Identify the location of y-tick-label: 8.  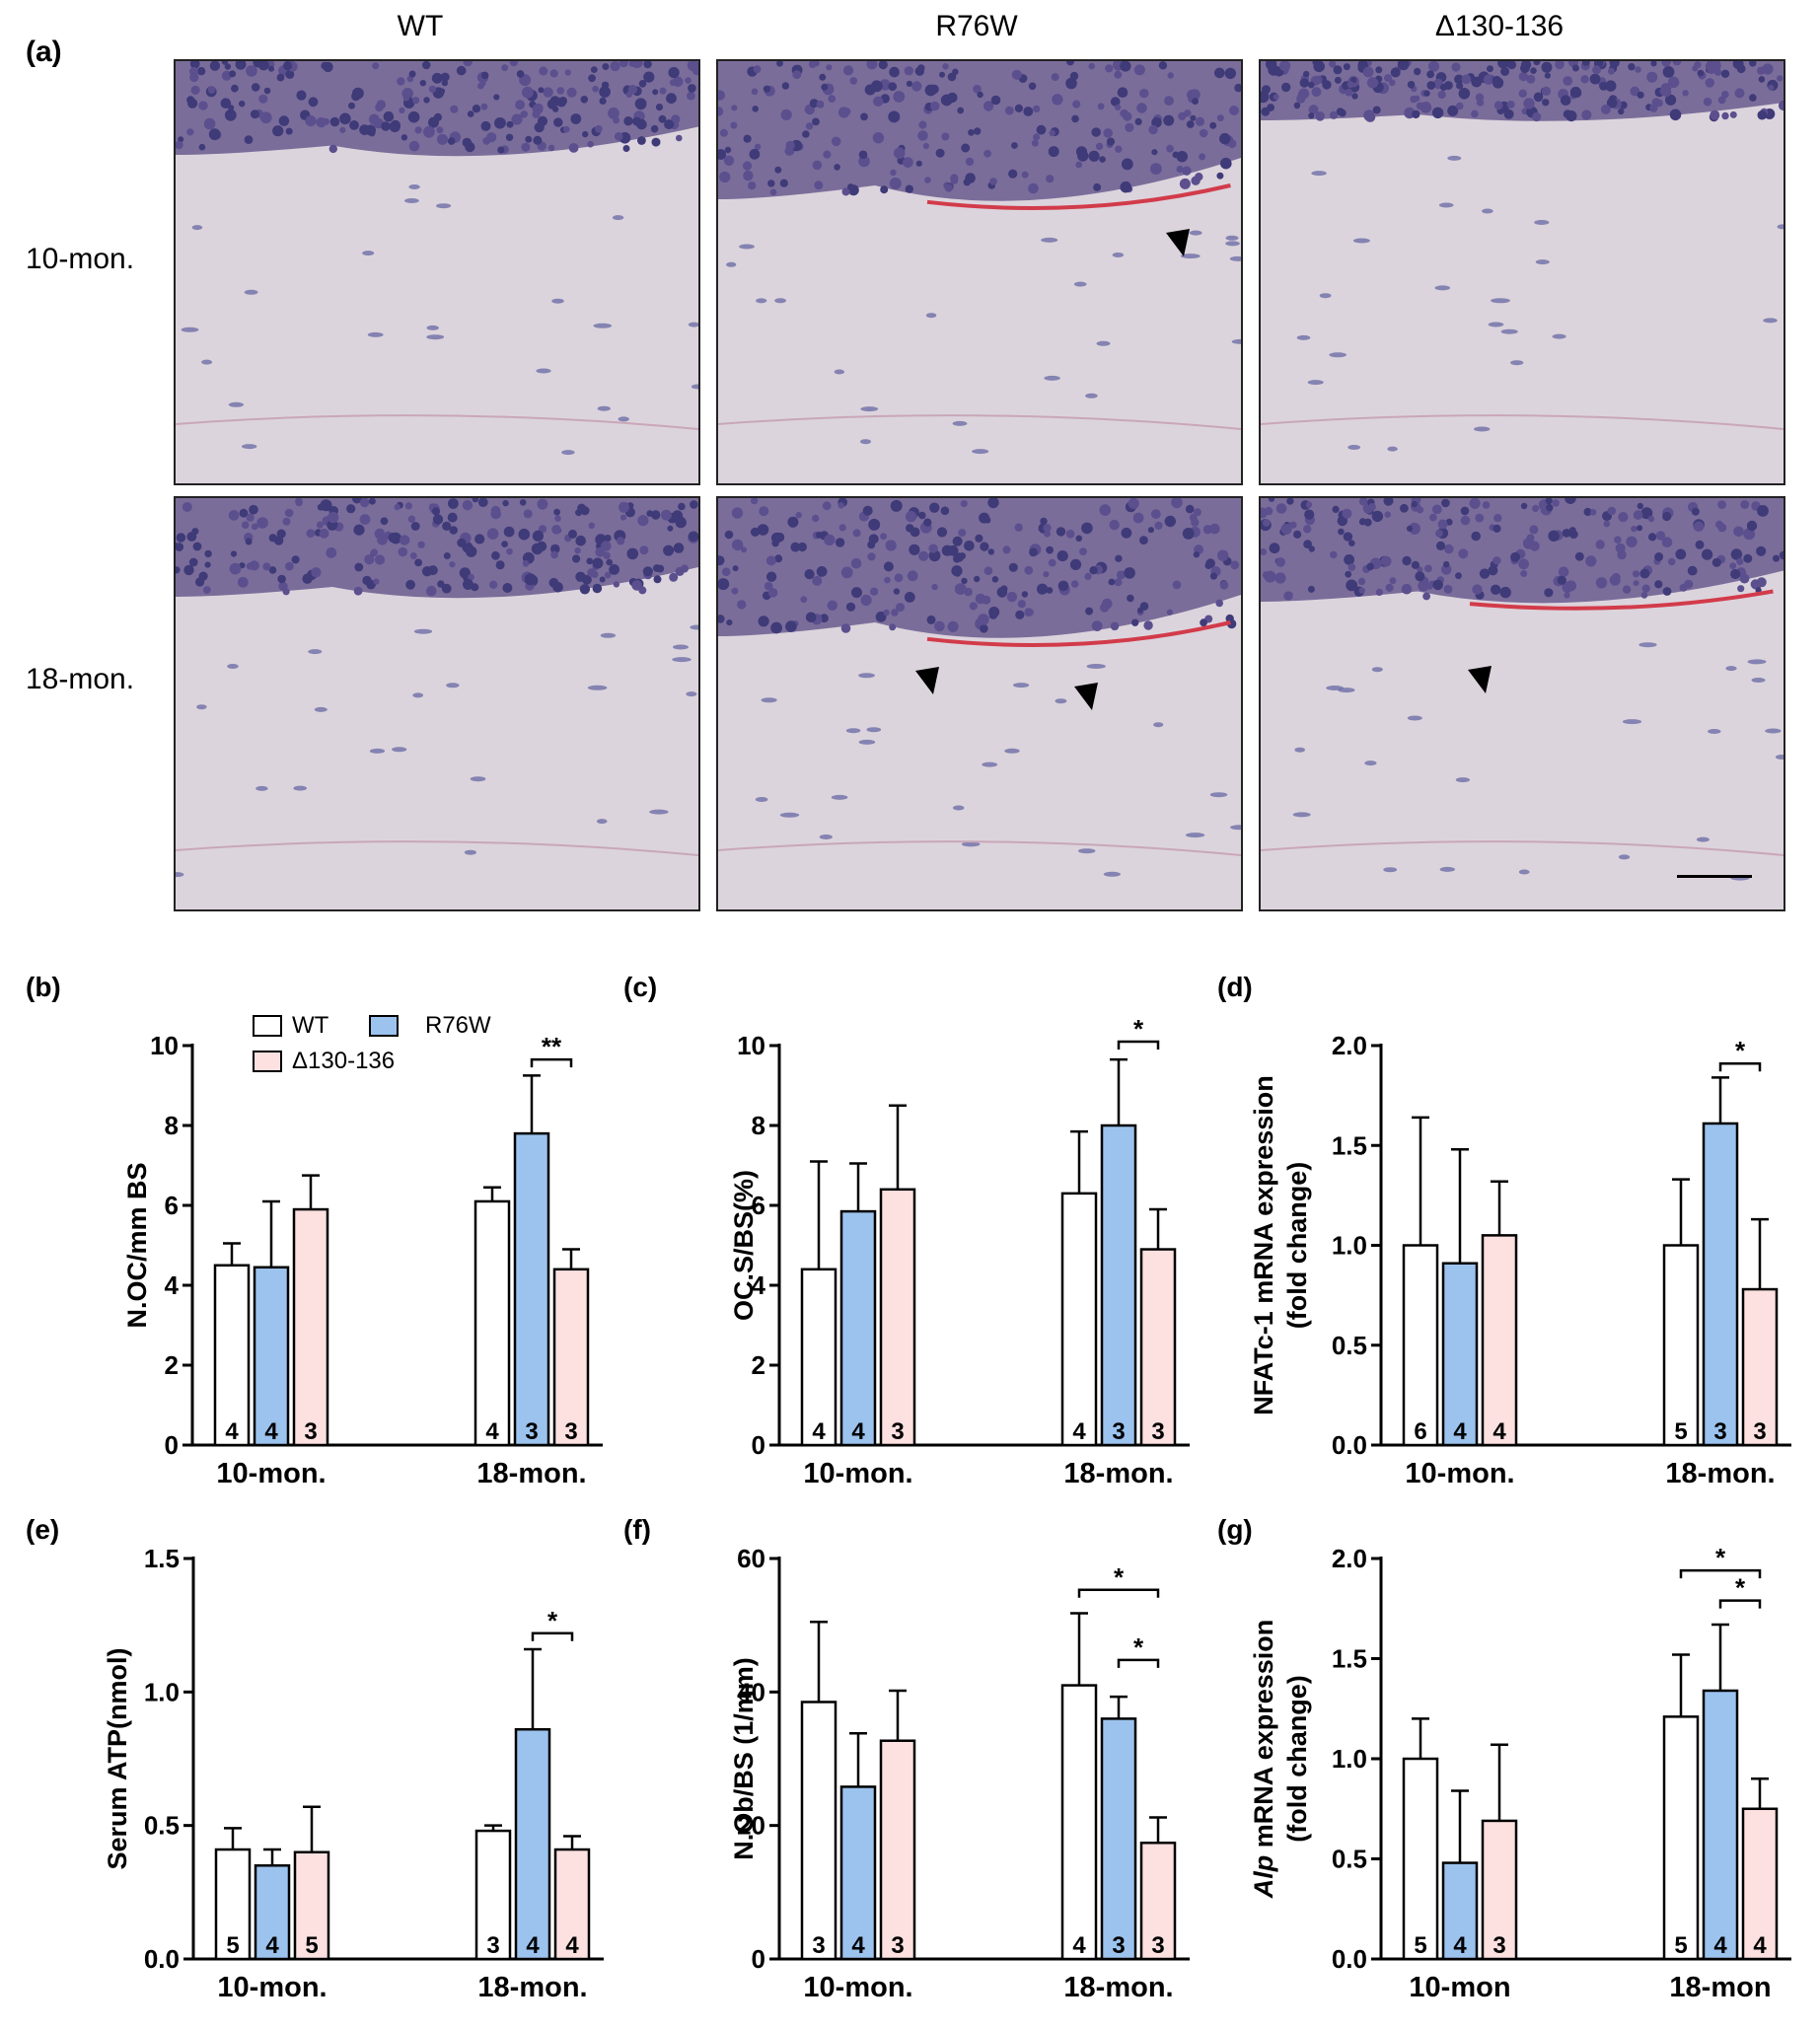
(758, 1125).